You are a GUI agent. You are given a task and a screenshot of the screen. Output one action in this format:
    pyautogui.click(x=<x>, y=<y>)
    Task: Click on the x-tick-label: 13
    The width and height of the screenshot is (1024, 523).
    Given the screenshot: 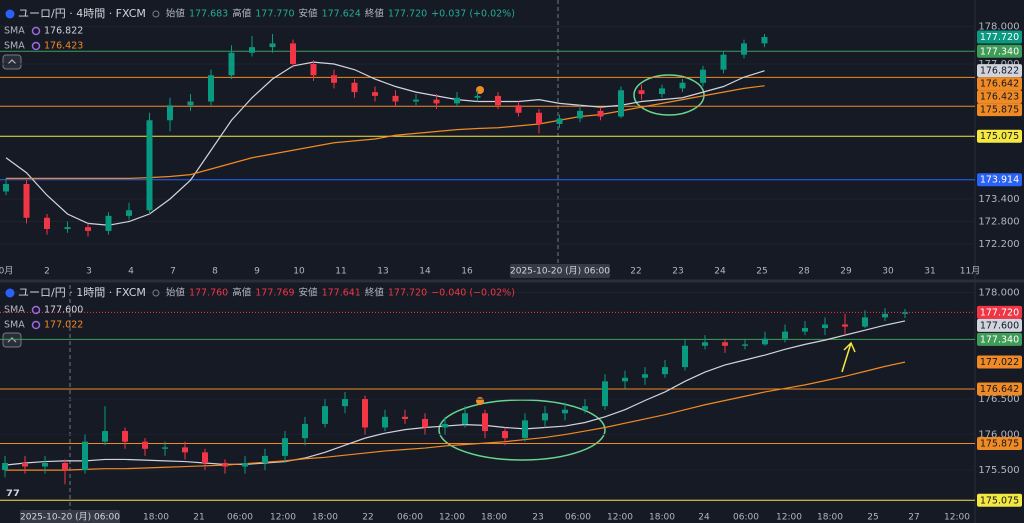 What is the action you would take?
    pyautogui.click(x=382, y=272)
    